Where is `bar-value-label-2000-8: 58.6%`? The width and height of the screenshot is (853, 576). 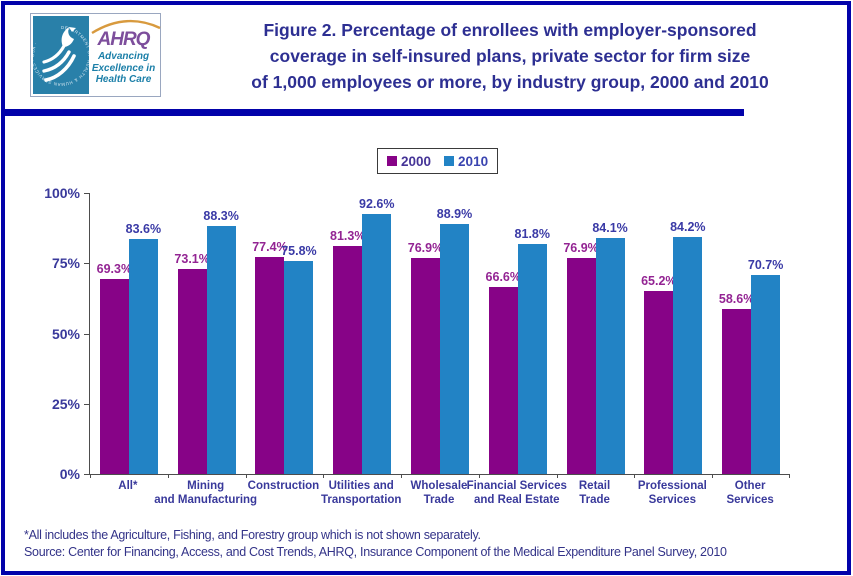
bar-value-label-2000-8: 58.6% is located at coordinates (736, 299).